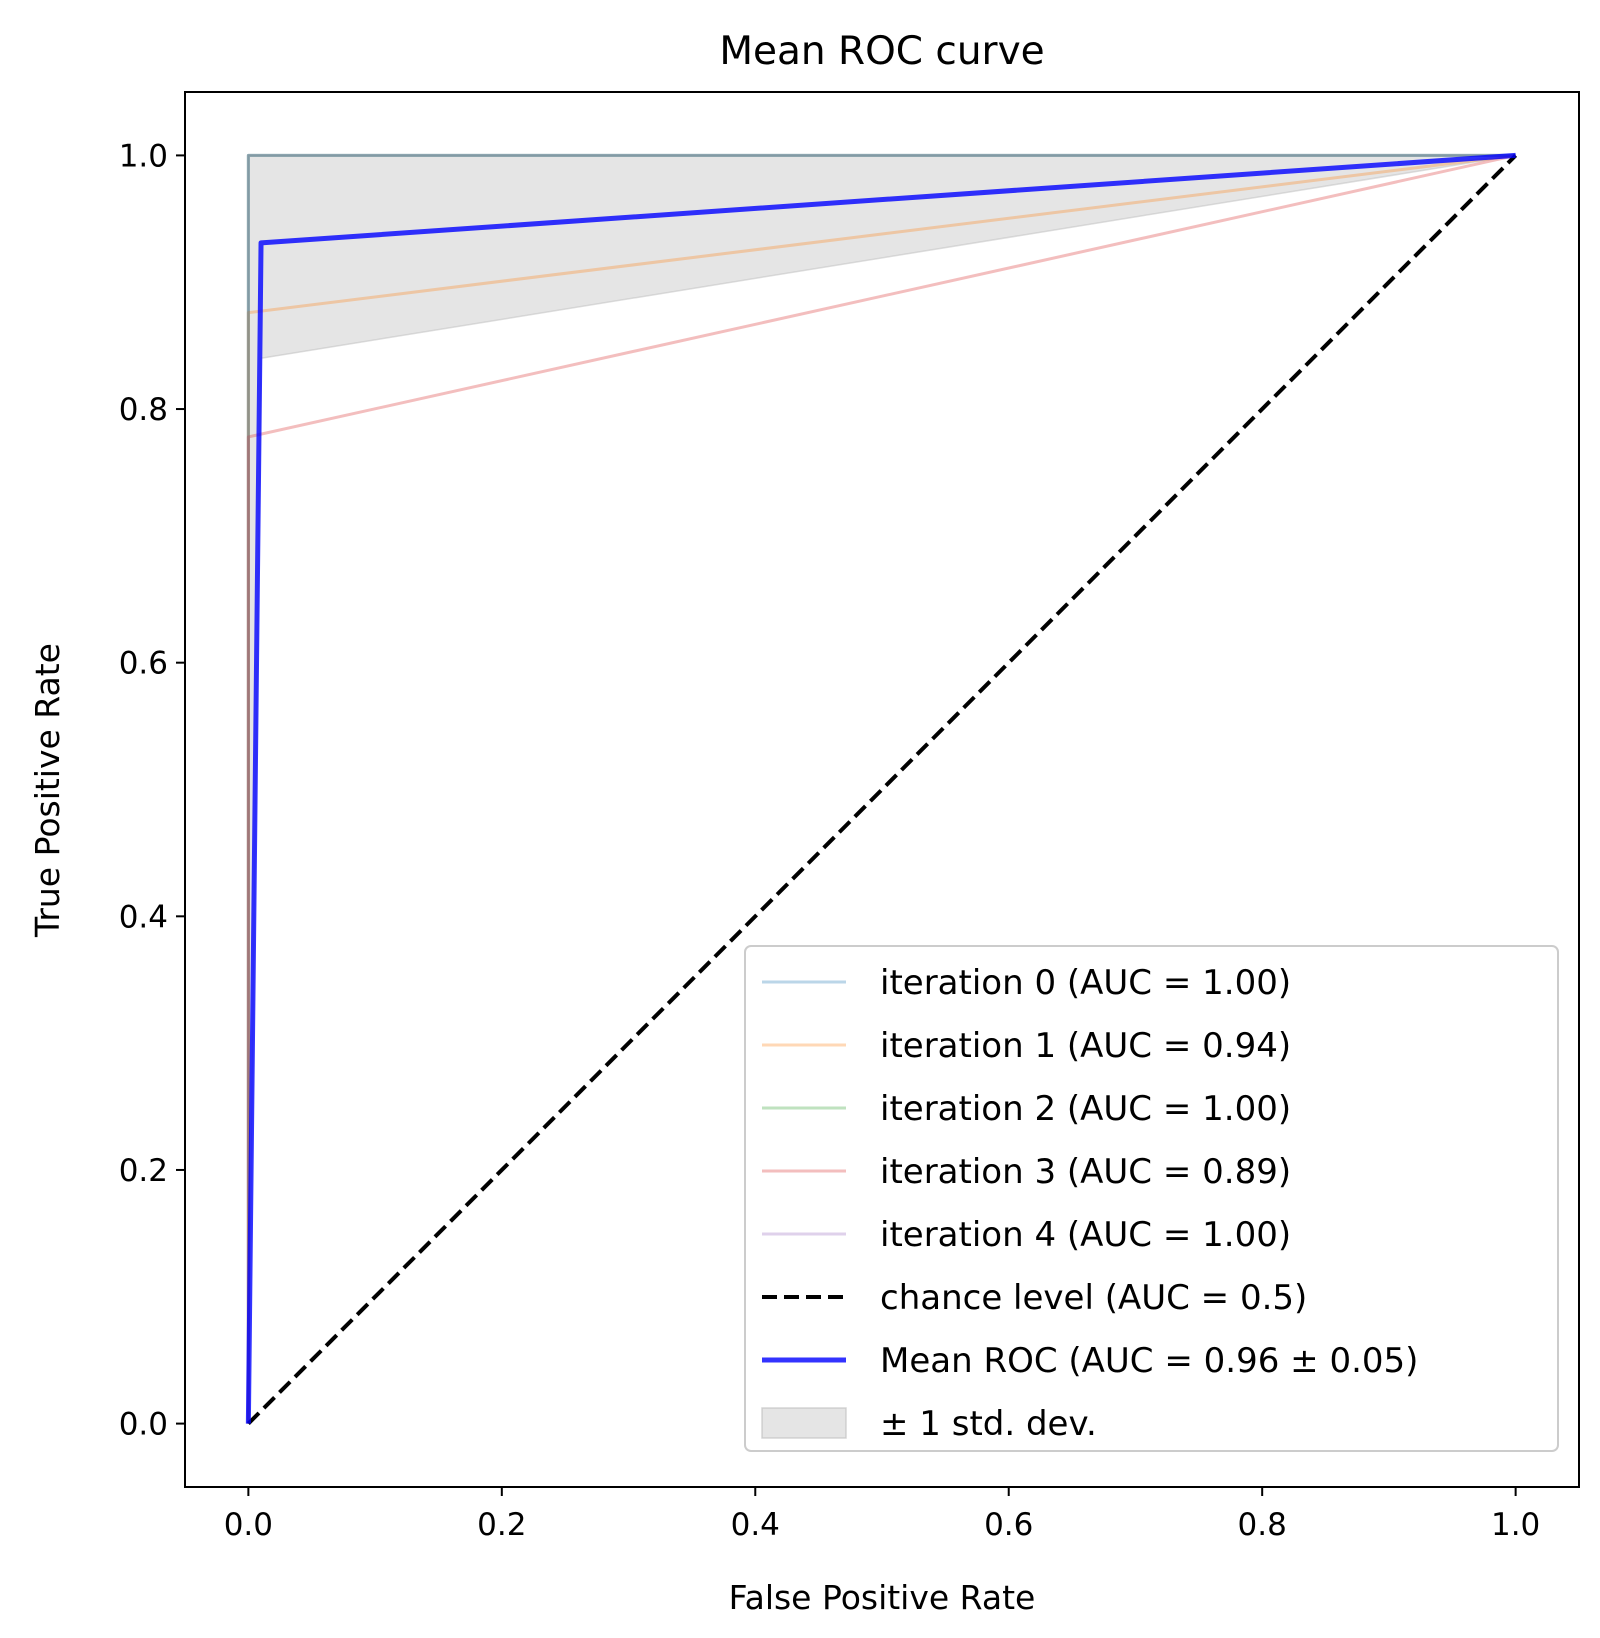  Describe the element at coordinates (1008, 1525) in the screenshot. I see `x-tick-label: 0.6` at that location.